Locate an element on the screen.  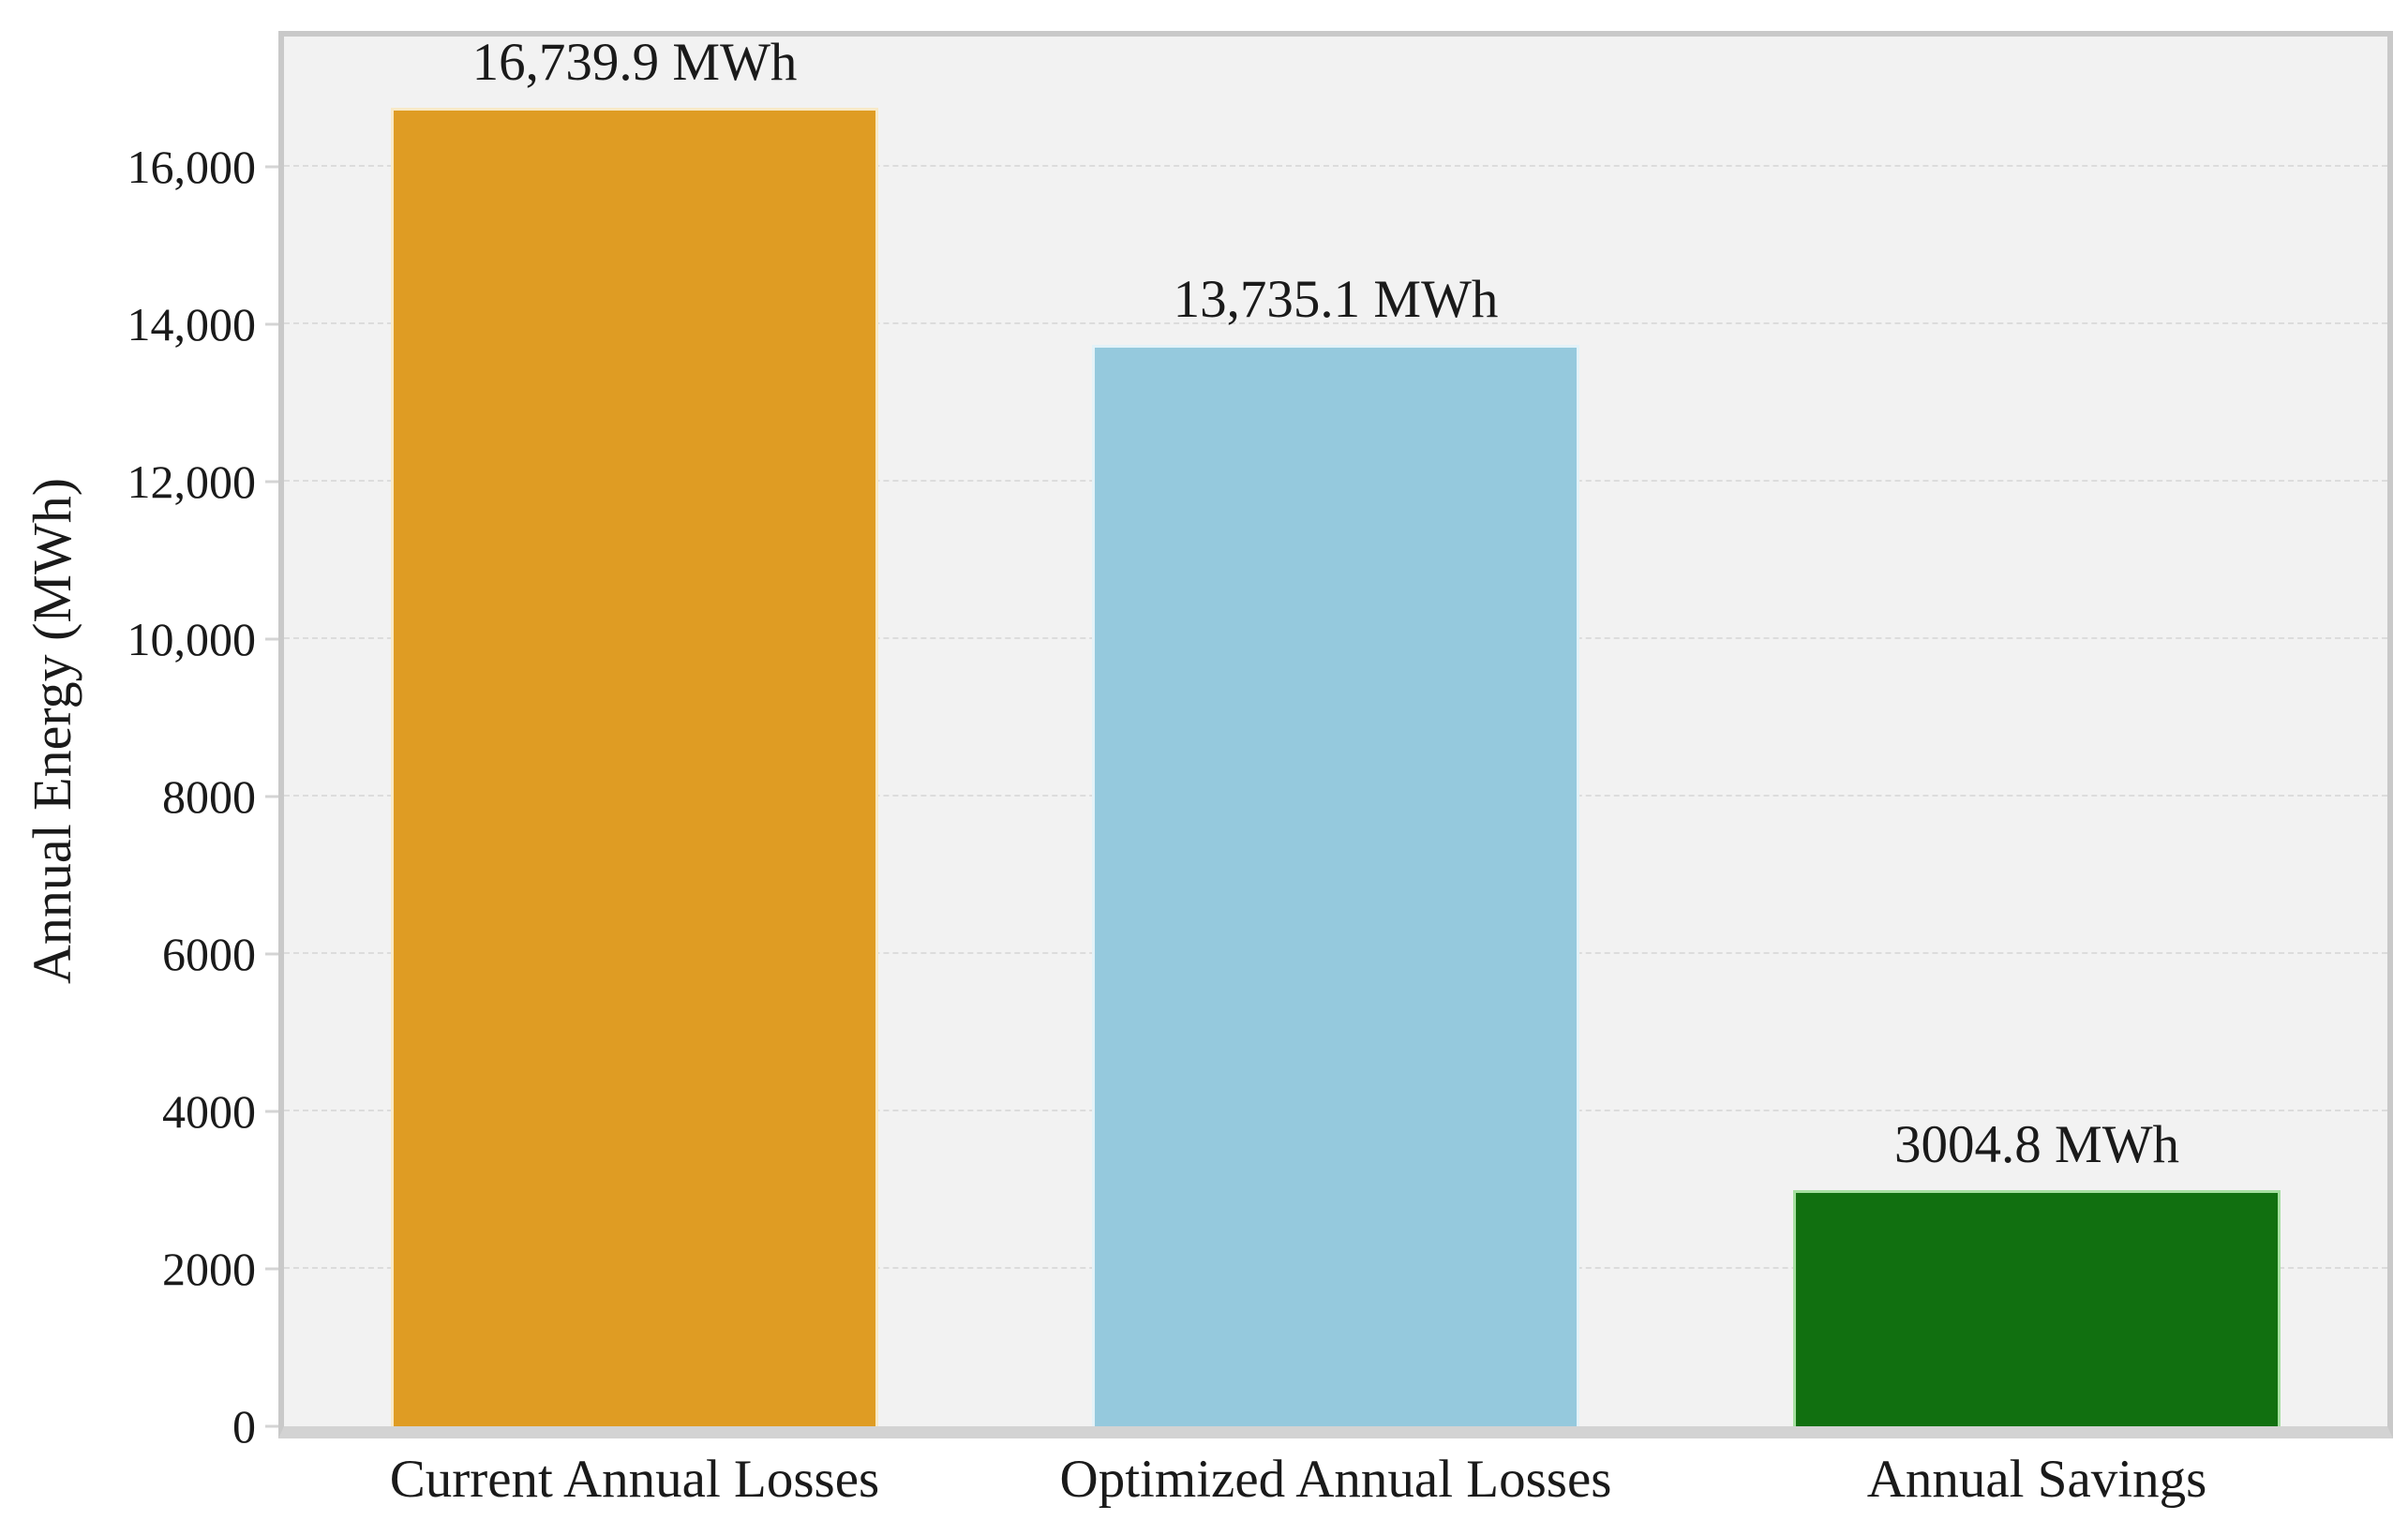
y-axis-tick-marks is located at coordinates (271, 732).